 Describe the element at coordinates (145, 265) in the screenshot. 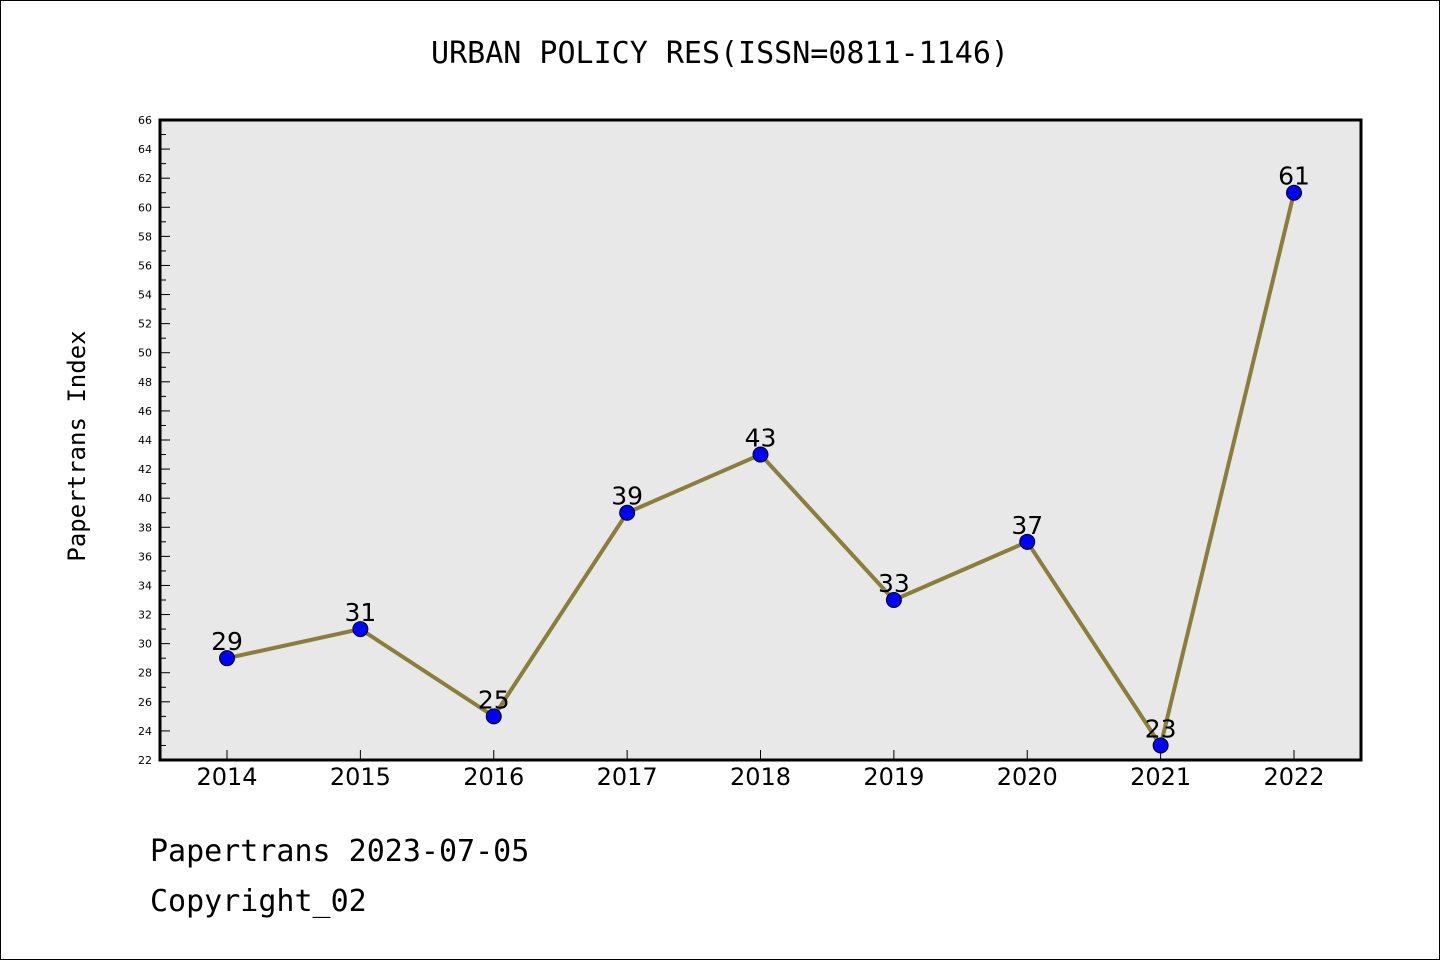

I see `y-tick-label: 56` at that location.